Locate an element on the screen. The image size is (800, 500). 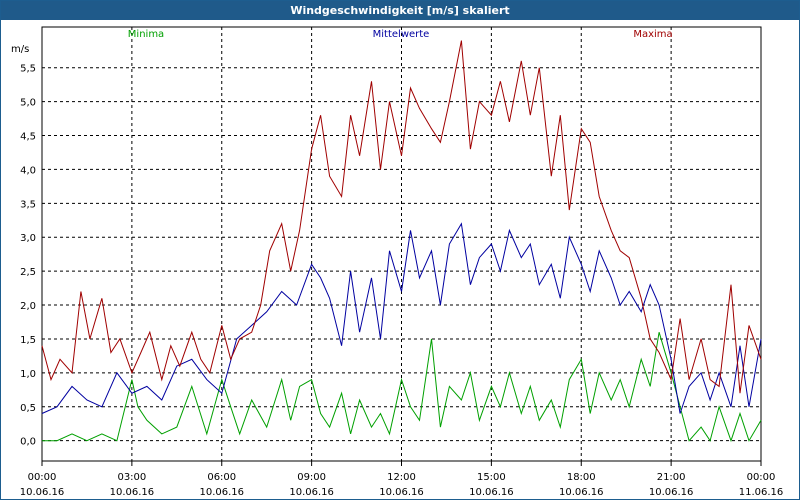
y-tick-label: 0,5 is located at coordinates (28, 408).